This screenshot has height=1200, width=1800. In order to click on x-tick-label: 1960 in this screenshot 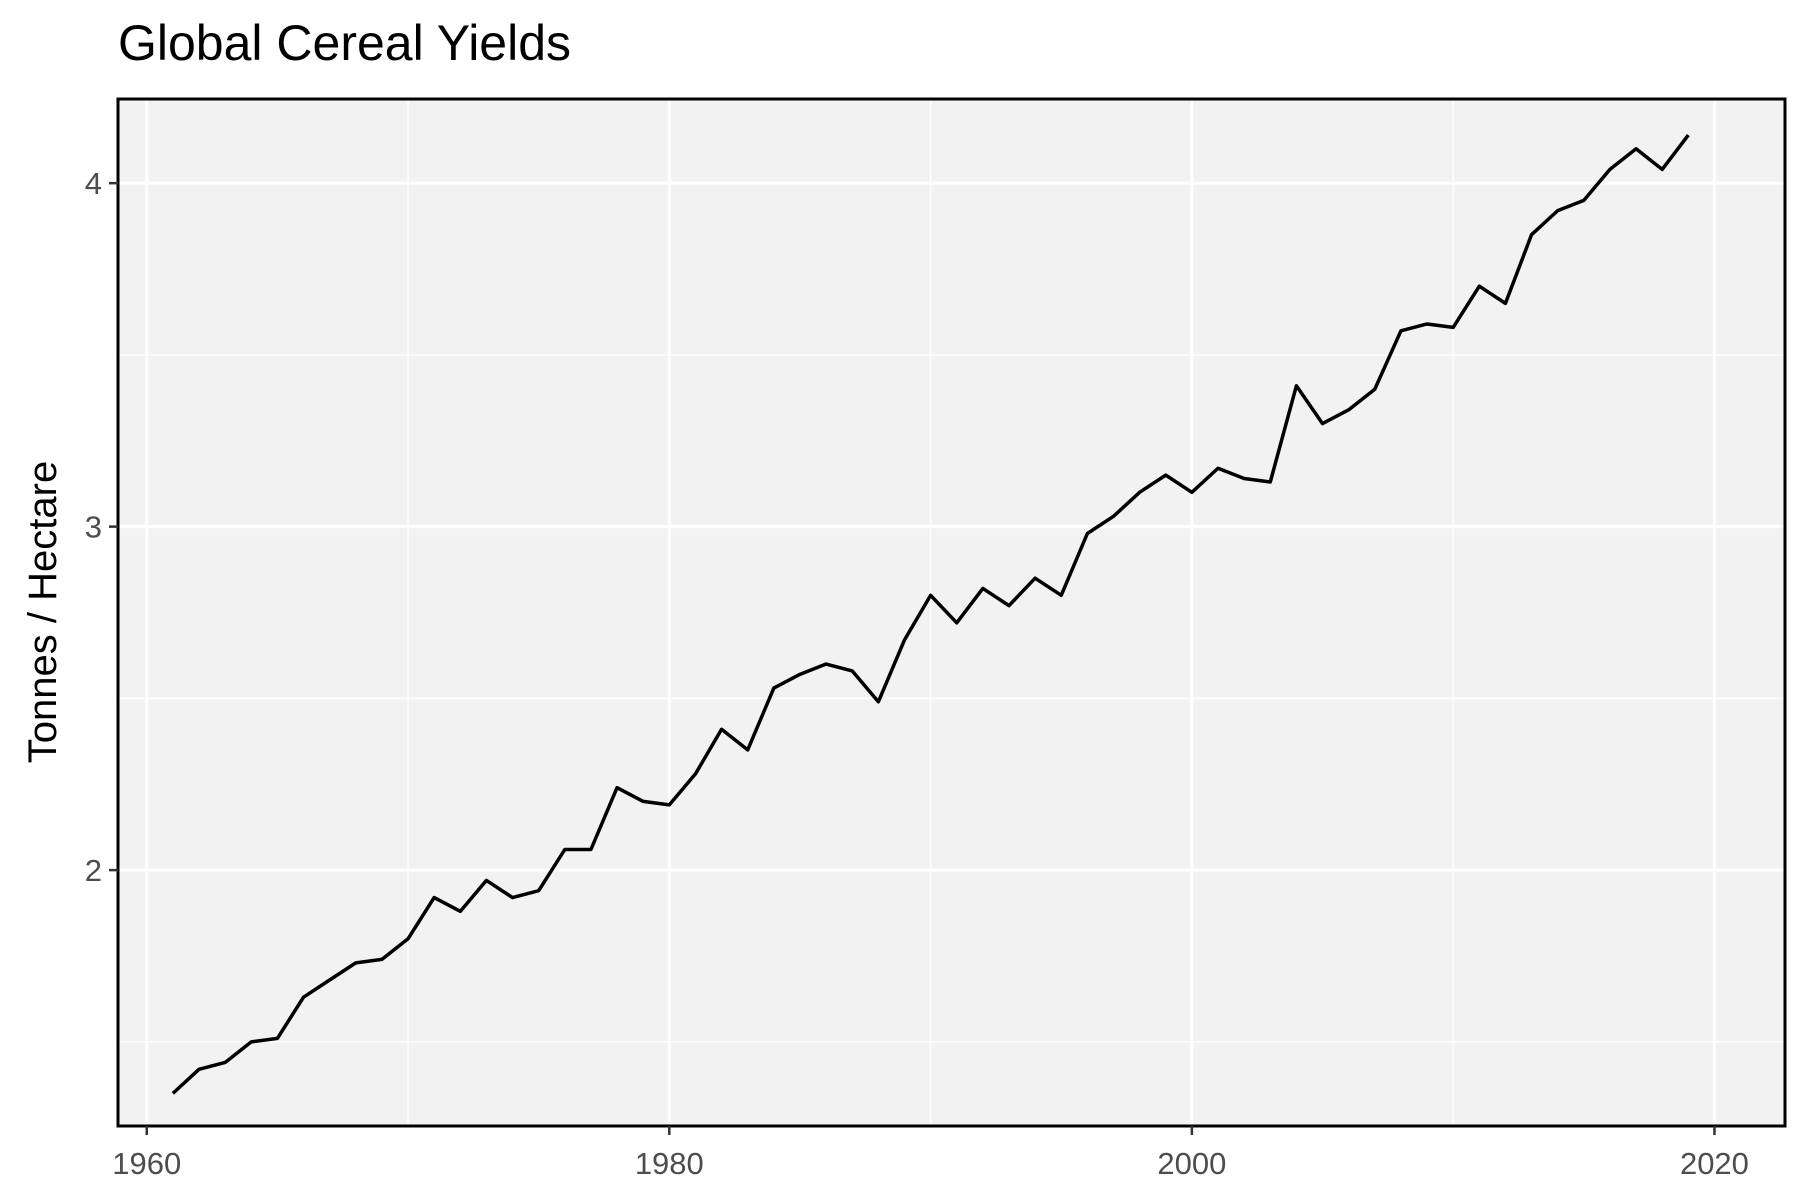, I will do `click(146, 1163)`.